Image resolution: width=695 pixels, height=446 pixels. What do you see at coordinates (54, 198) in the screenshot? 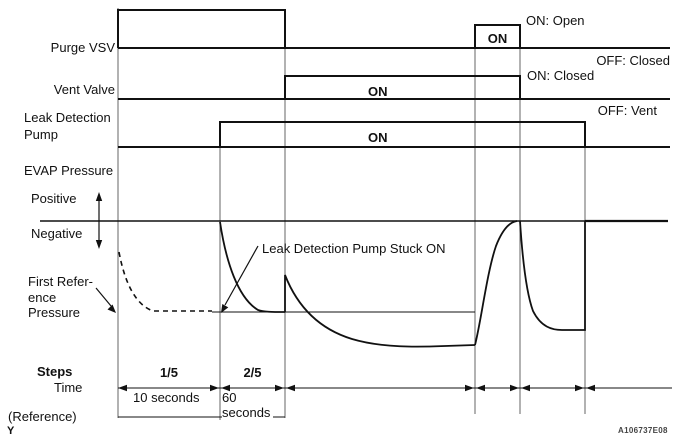
I see `positive-label: Positive` at bounding box center [54, 198].